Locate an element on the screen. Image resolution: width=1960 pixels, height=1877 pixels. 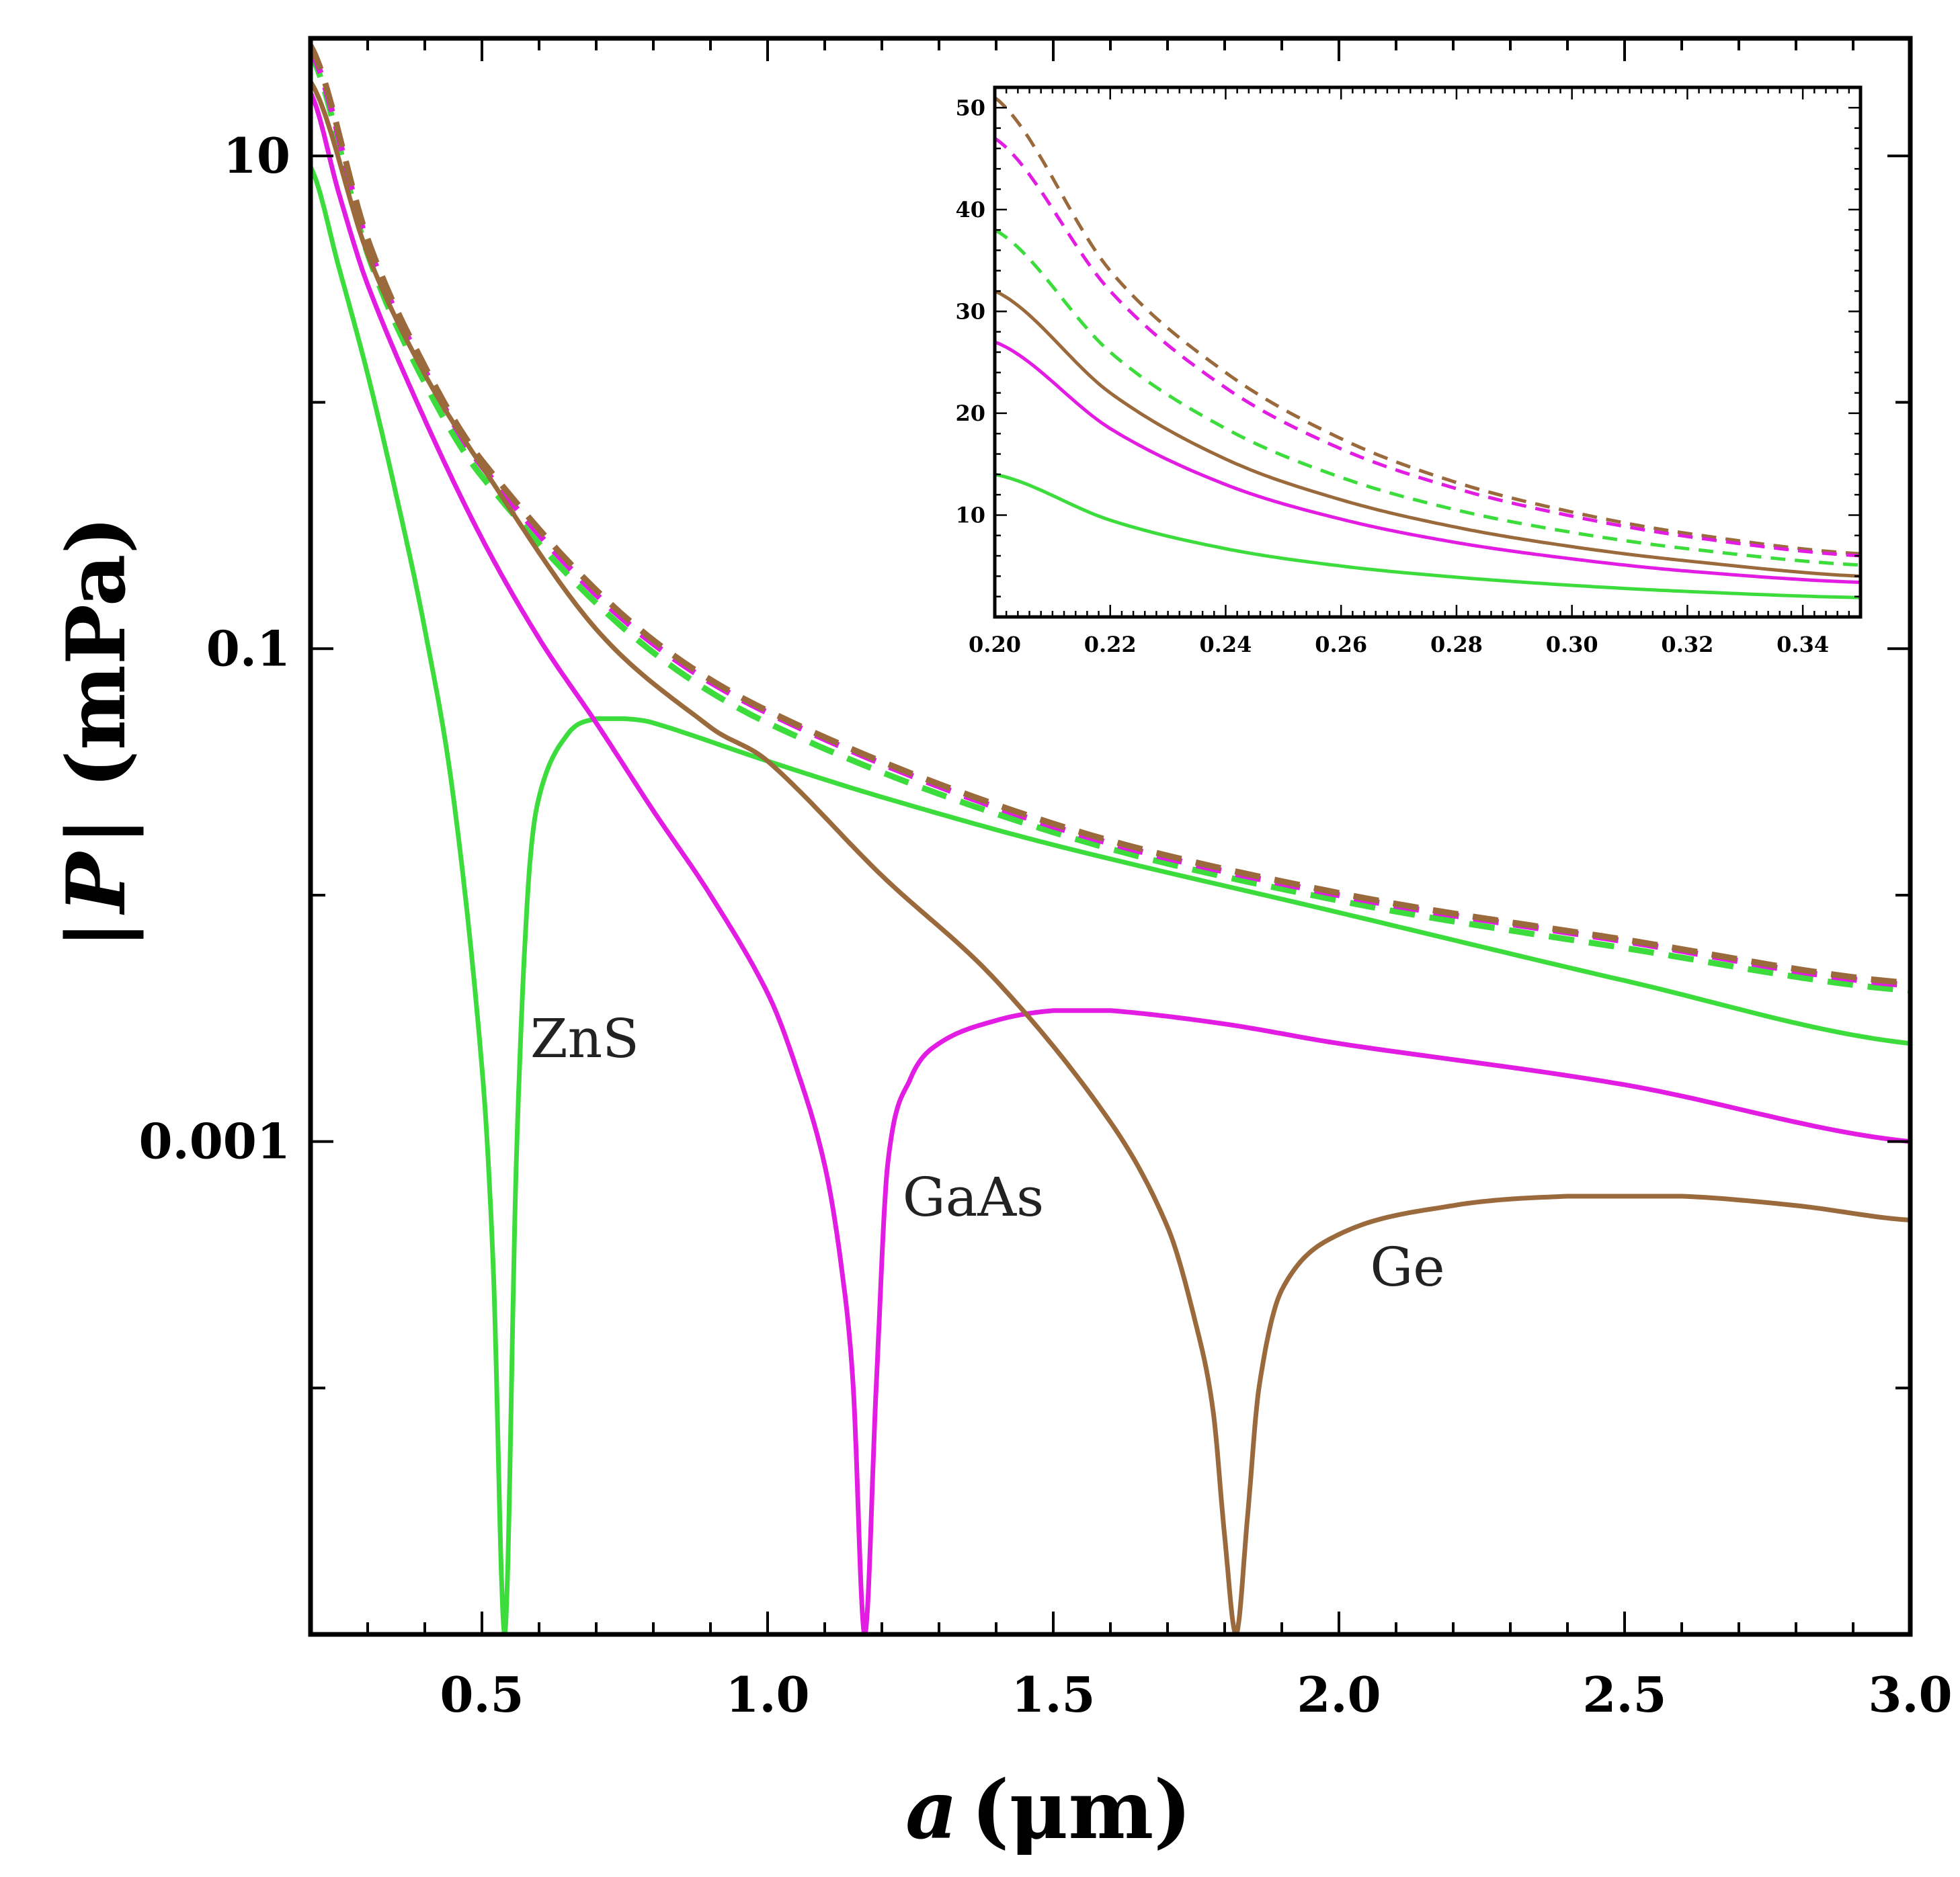
x-tick-label: 3.0 is located at coordinates (1910, 1694).